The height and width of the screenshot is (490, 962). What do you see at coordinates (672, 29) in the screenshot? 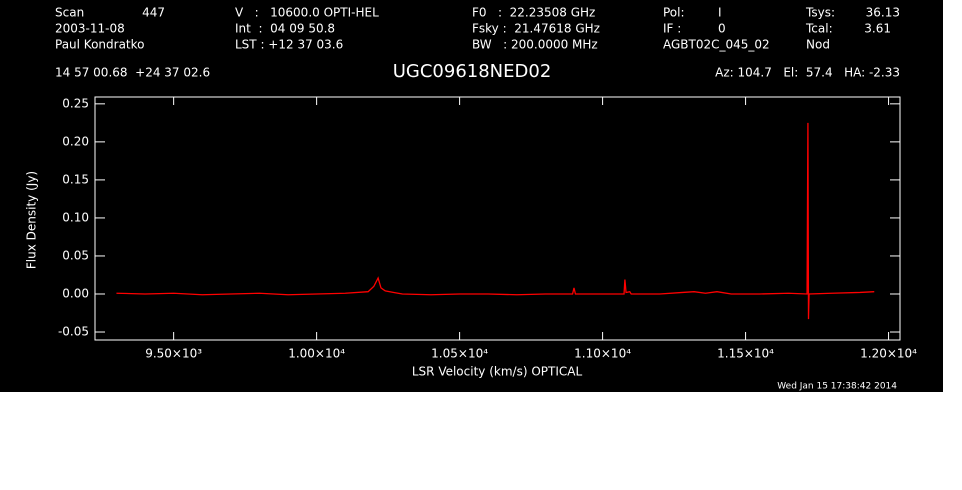
I see `header-field: IF :` at bounding box center [672, 29].